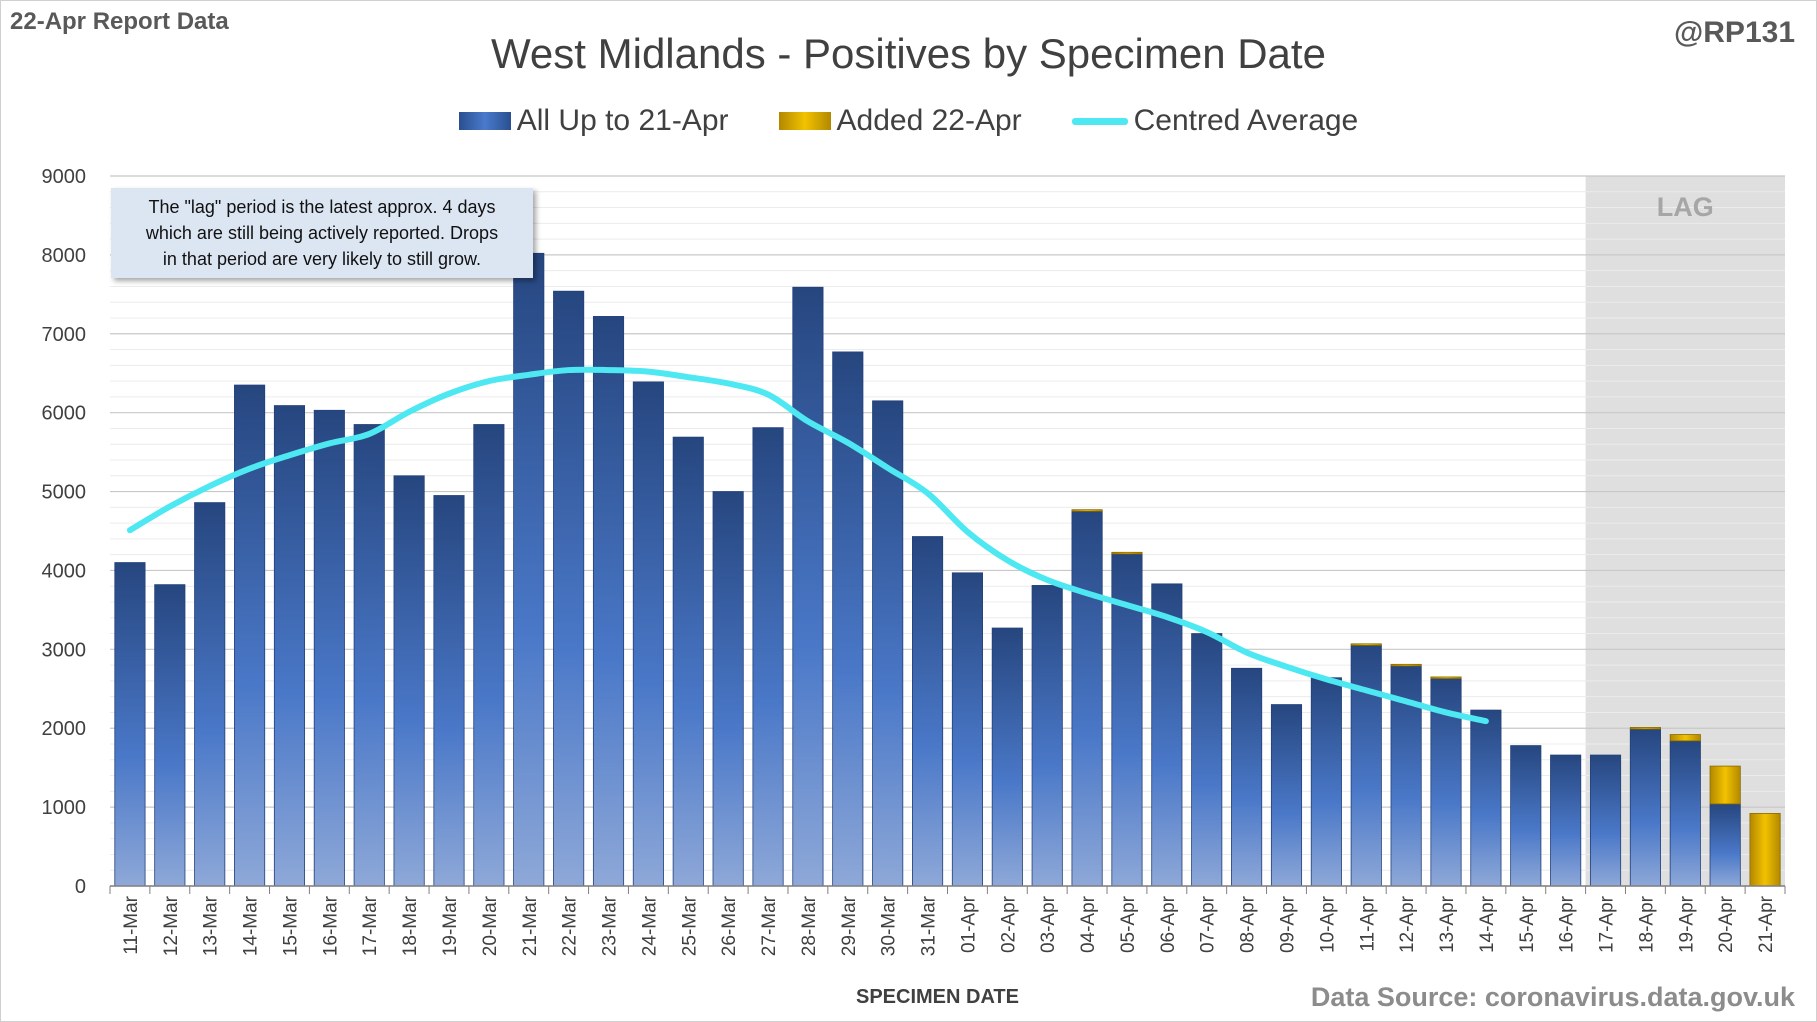 The height and width of the screenshot is (1022, 1817). Describe the element at coordinates (64, 177) in the screenshot. I see `y-tick-label: 9000` at that location.